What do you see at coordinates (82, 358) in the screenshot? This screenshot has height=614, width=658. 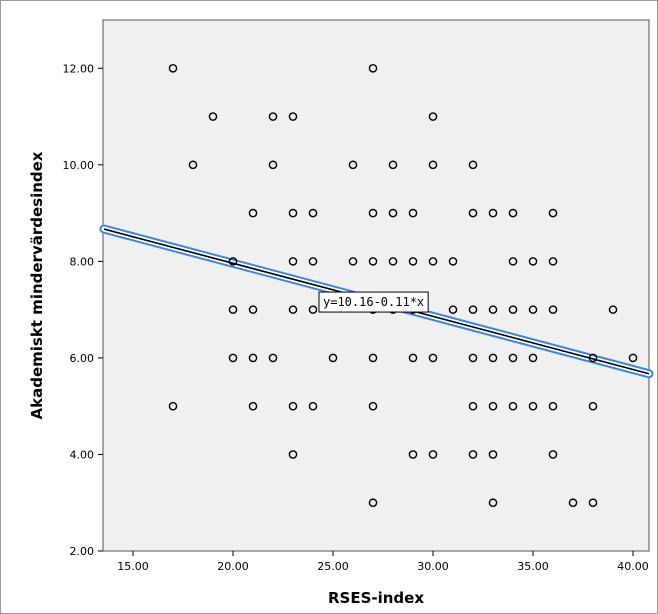 I see `y-tick-label: 6.00` at bounding box center [82, 358].